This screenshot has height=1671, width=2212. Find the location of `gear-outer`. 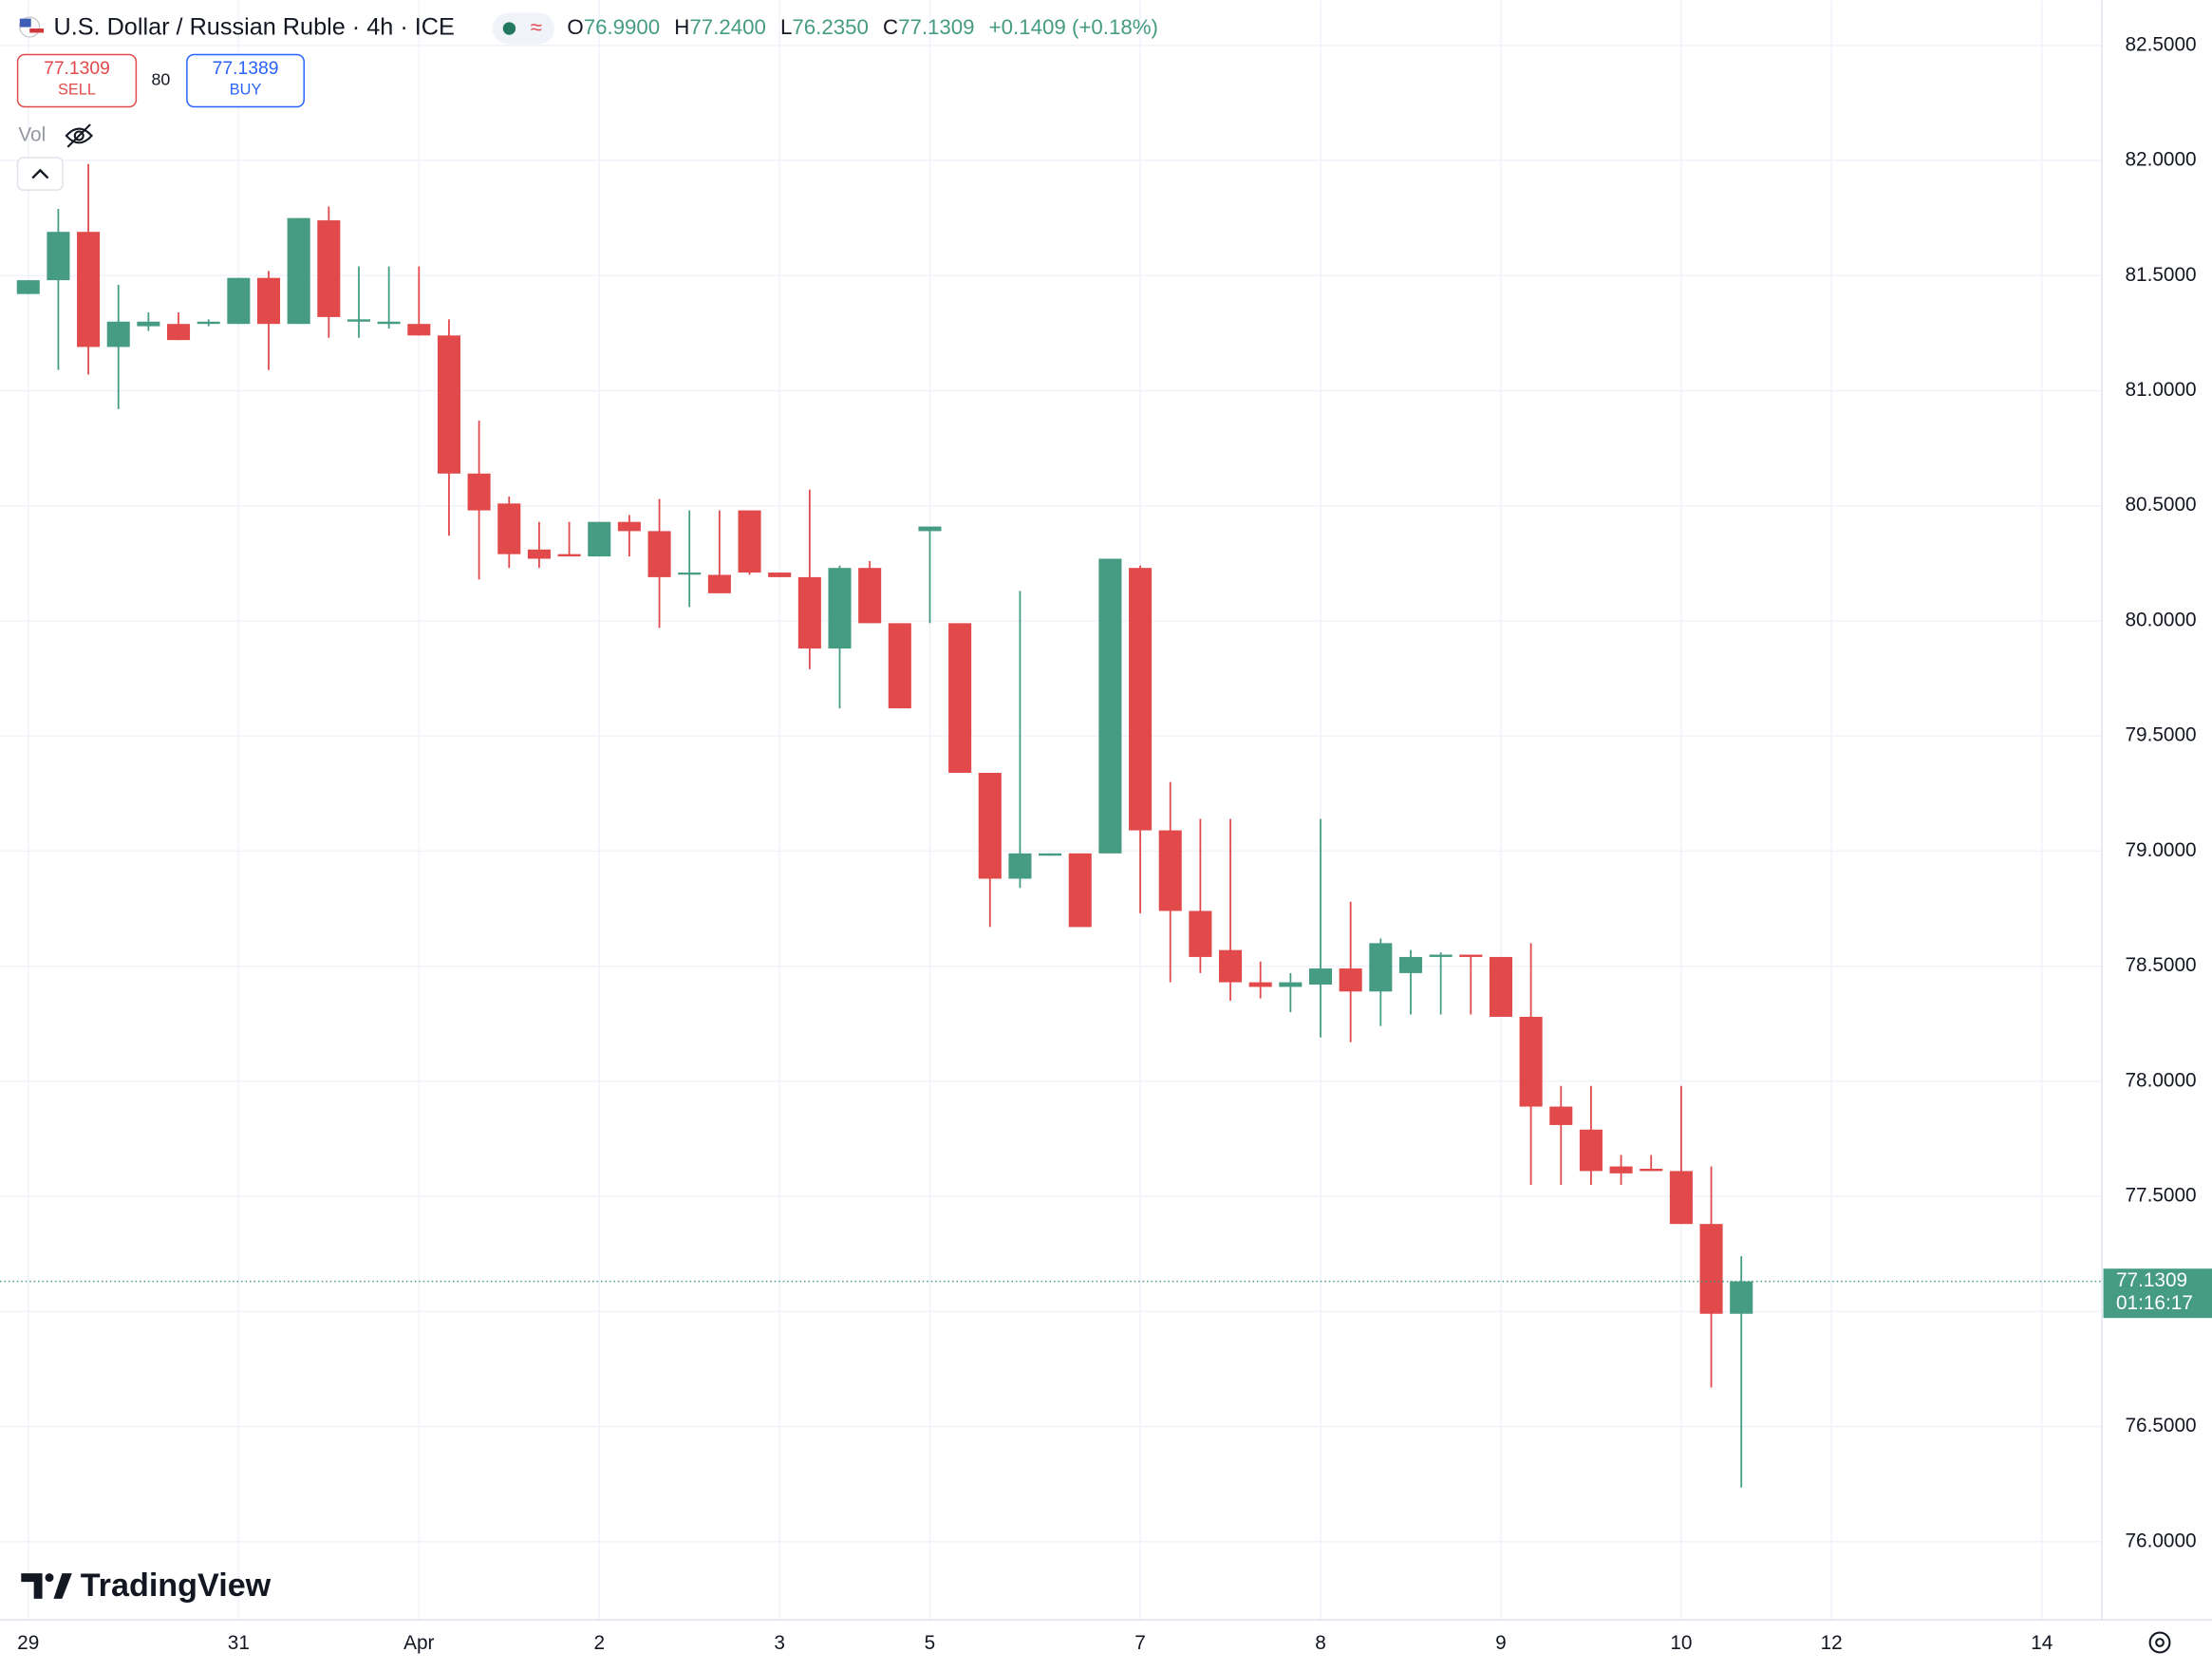

gear-outer is located at coordinates (2159, 1642).